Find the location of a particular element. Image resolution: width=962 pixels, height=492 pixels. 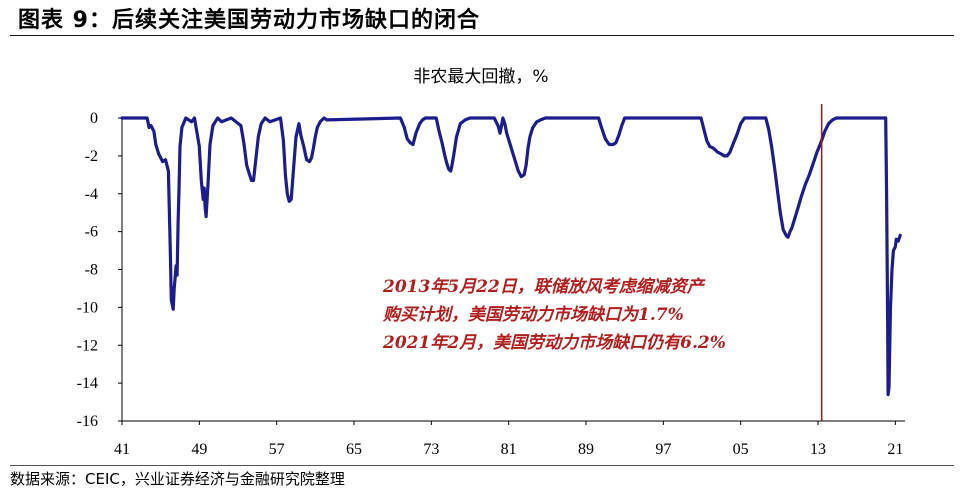

x-tick-label: 57 is located at coordinates (277, 449).